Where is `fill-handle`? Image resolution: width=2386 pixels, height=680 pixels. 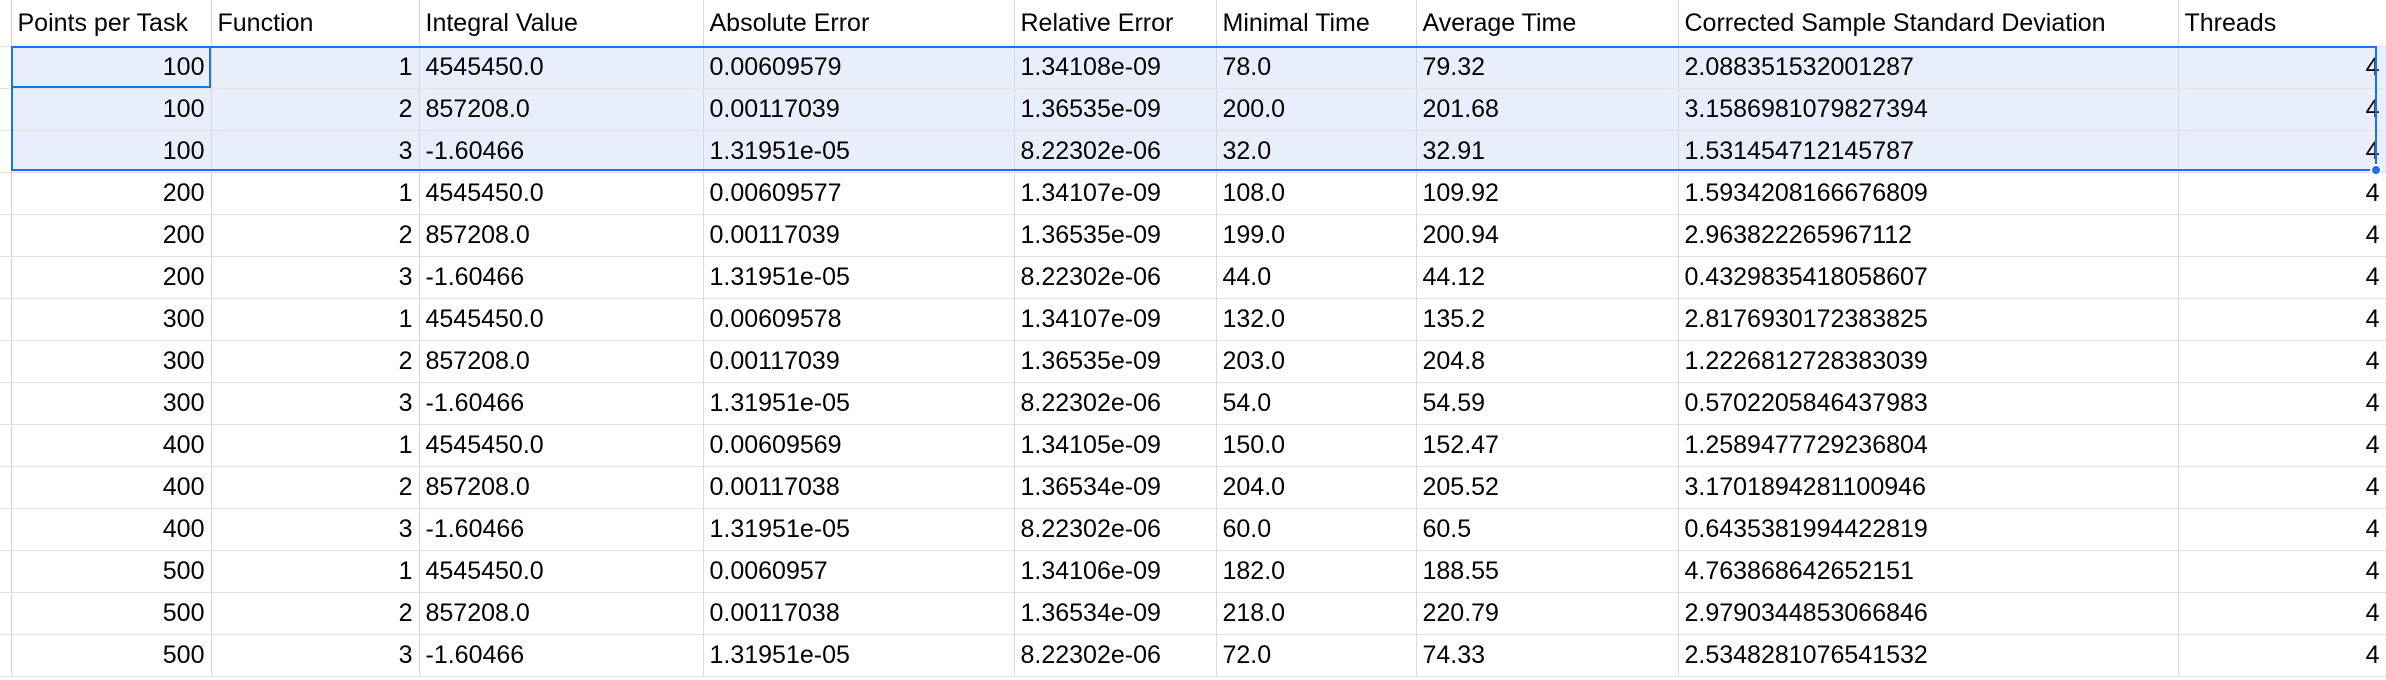
fill-handle is located at coordinates (2376, 170).